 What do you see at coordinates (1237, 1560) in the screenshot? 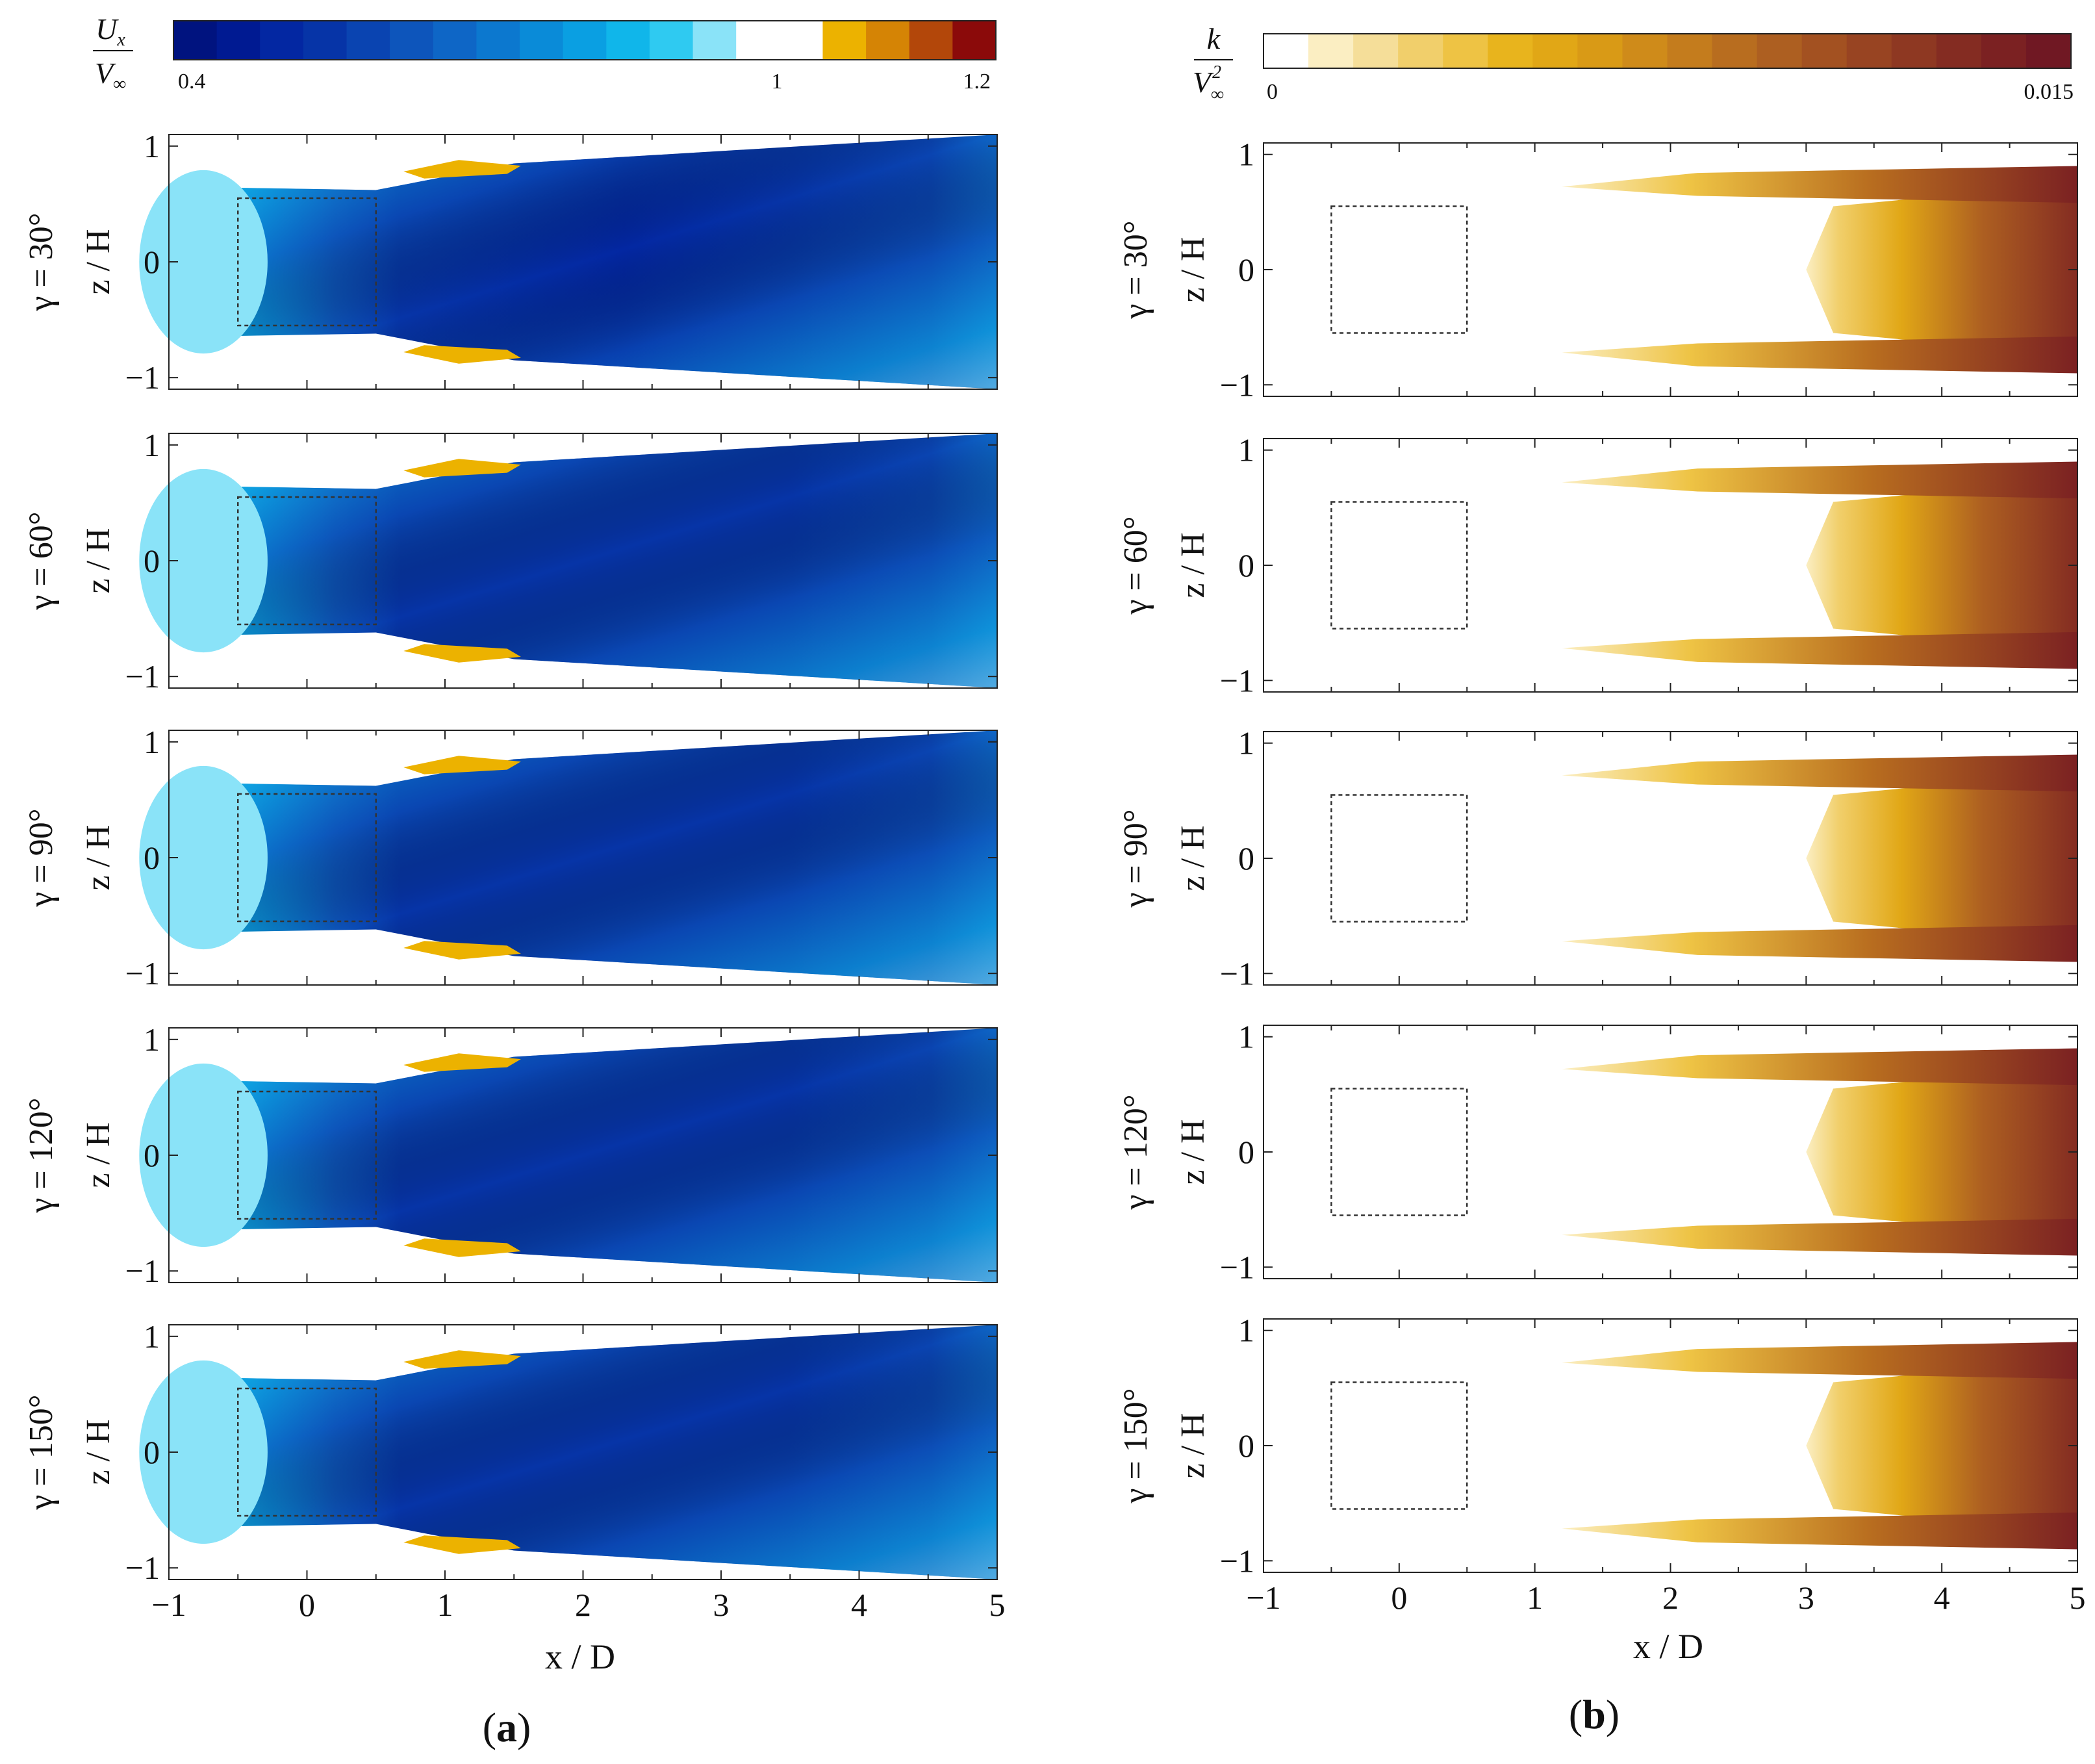
I see `panel-b-row-4-ytick-label: −1` at bounding box center [1237, 1560].